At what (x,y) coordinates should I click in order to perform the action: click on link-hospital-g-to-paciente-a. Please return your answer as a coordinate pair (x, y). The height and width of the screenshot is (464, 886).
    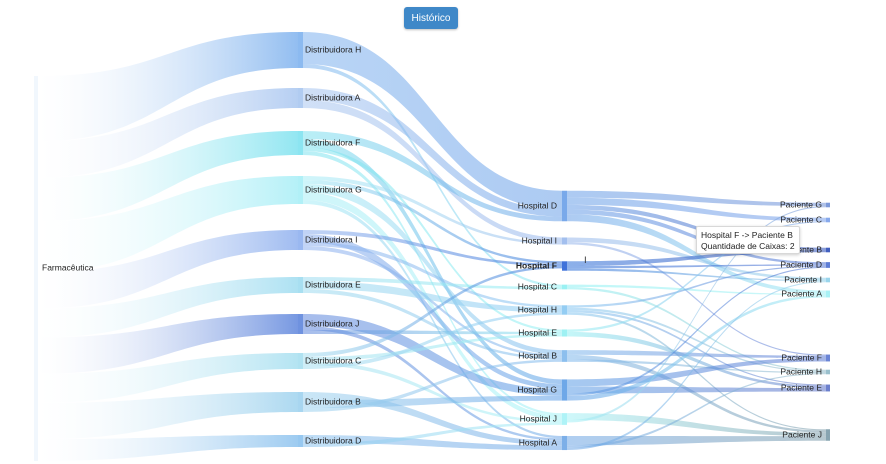
    Looking at the image, I should click on (696, 348).